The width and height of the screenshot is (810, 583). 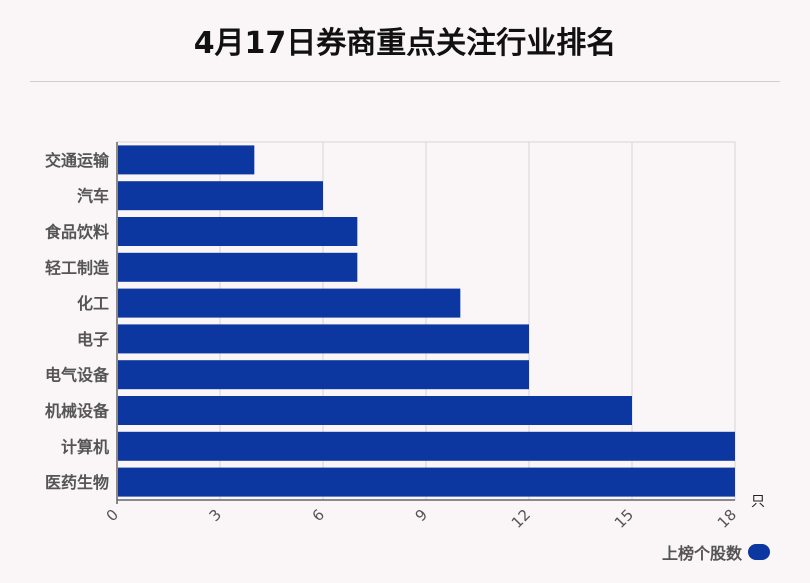 I want to click on x-tick-label: 15, so click(x=624, y=519).